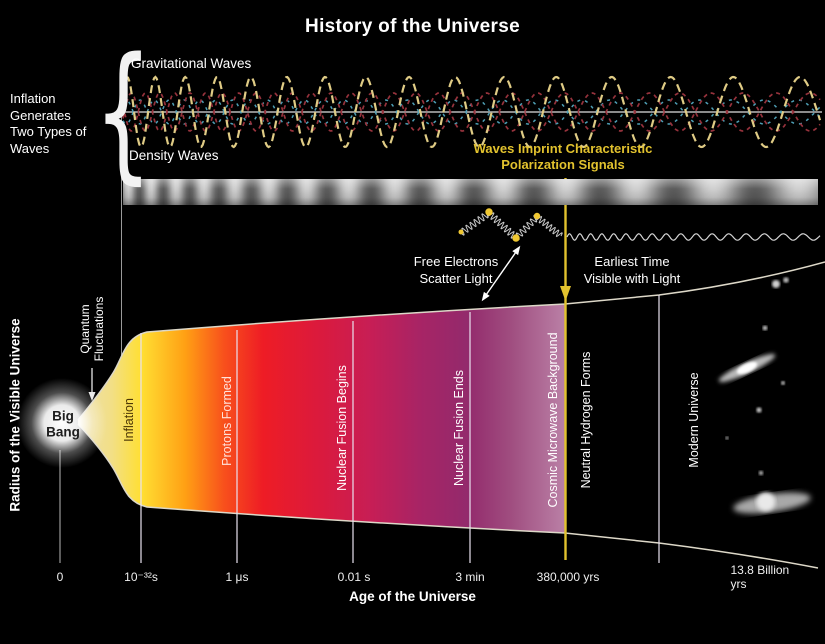 The width and height of the screenshot is (825, 644). What do you see at coordinates (553, 420) in the screenshot?
I see `stage-label-cosmic-microwave-background: Cosmic Microwave Background` at bounding box center [553, 420].